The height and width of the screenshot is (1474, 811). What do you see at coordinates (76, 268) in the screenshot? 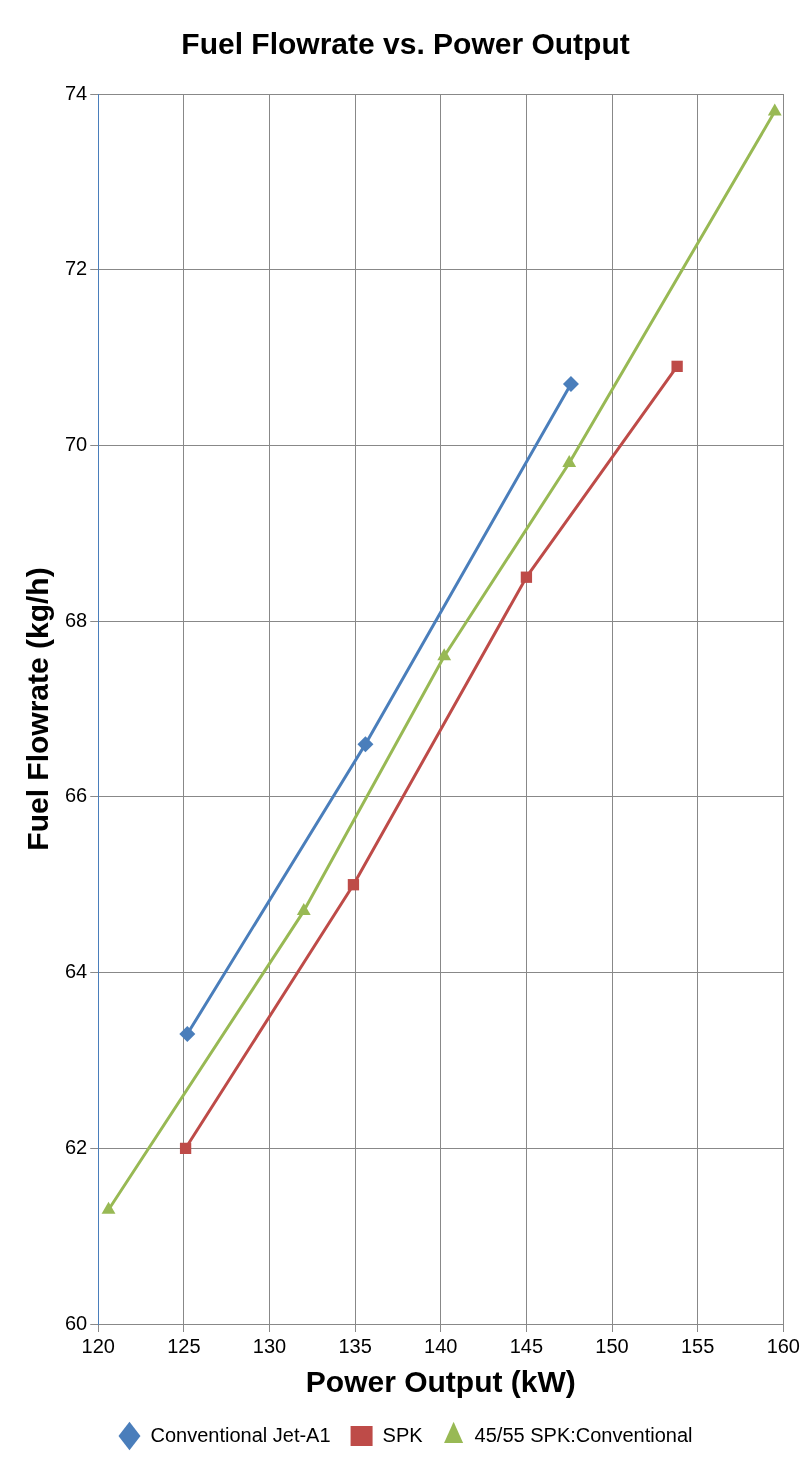
I see `y-tick-label: 72` at bounding box center [76, 268].